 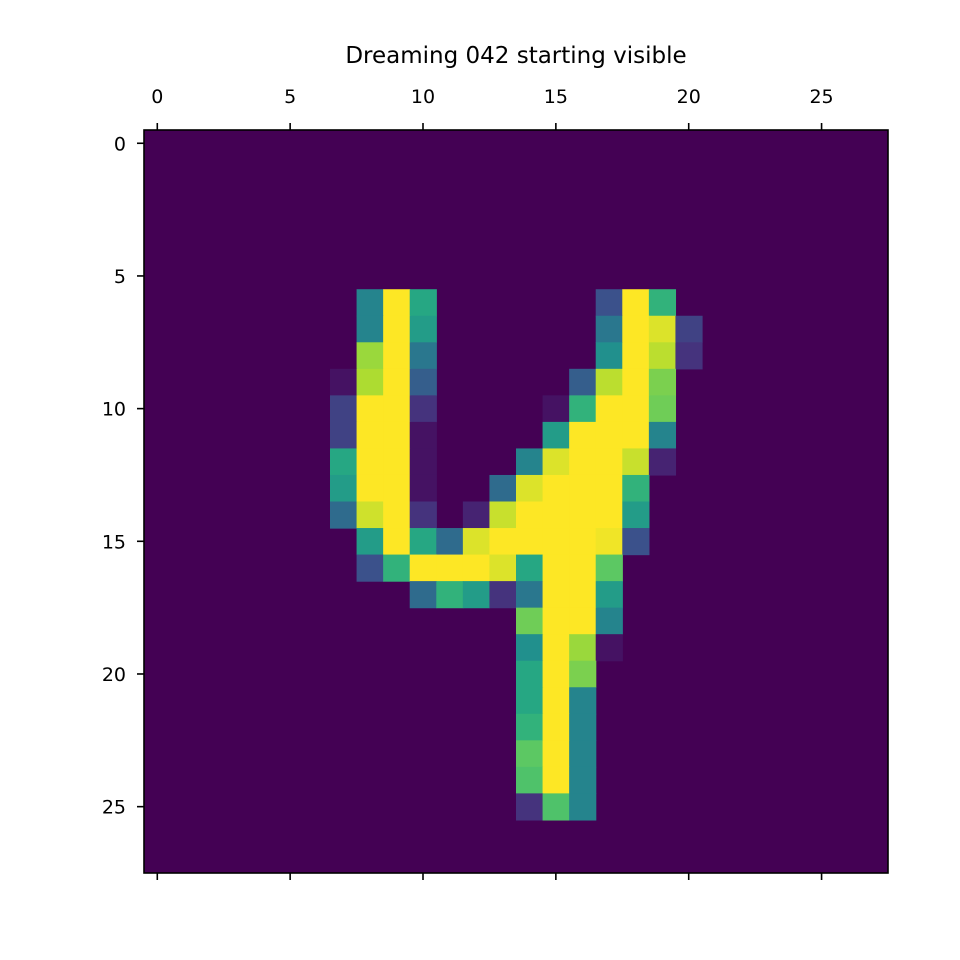 I want to click on x-tick-label: 20, so click(x=689, y=97).